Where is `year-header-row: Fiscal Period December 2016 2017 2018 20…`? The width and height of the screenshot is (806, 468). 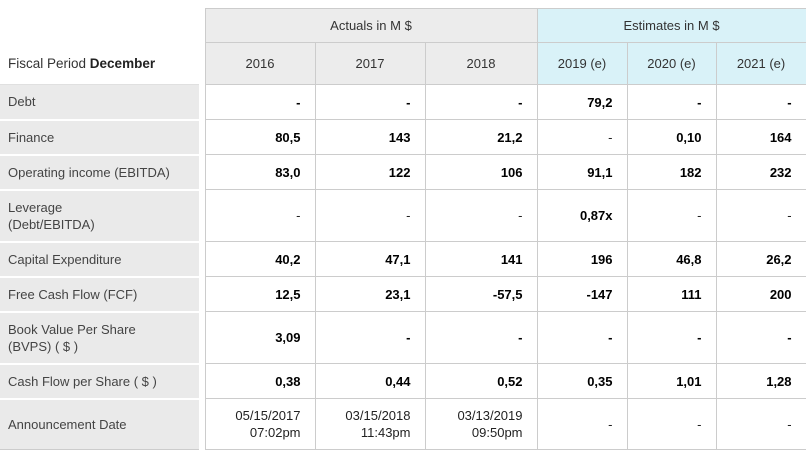
year-header-row: Fiscal Period December 2016 2017 2018 20… is located at coordinates (403, 63).